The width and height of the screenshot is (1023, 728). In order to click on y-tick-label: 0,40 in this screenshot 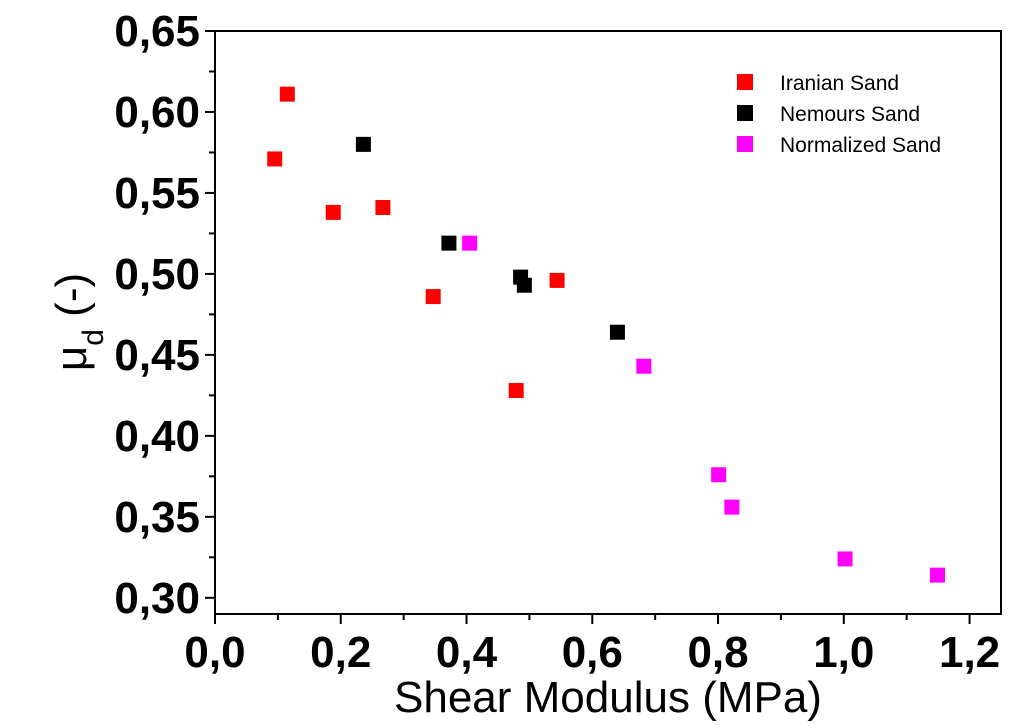, I will do `click(157, 436)`.